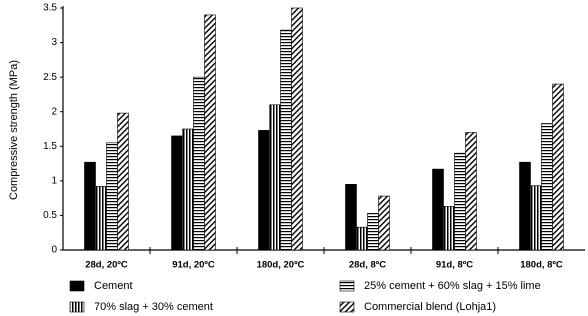 The height and width of the screenshot is (316, 588). Describe the element at coordinates (430, 307) in the screenshot. I see `legend-label: Commercial blend (Lohja1)` at that location.